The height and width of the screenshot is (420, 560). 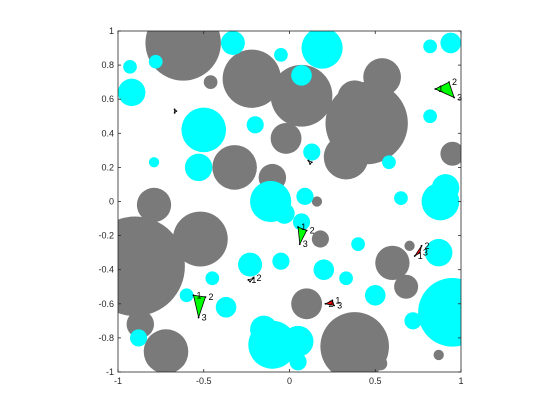 I want to click on y-tick-label: -0.6, so click(x=106, y=304).